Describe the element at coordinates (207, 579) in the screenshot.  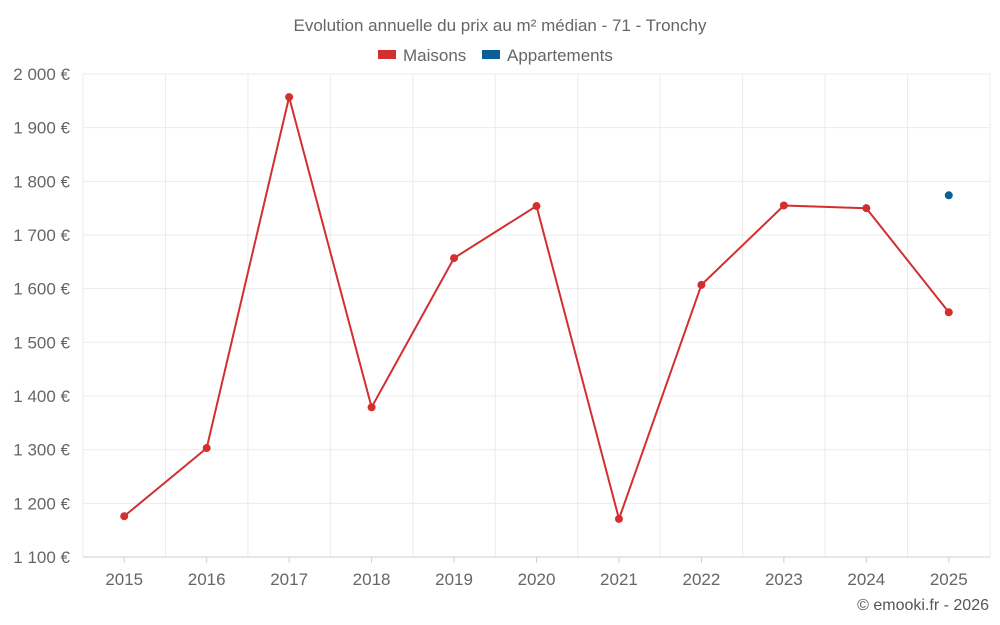
I see `x-tick-label: 2016` at that location.